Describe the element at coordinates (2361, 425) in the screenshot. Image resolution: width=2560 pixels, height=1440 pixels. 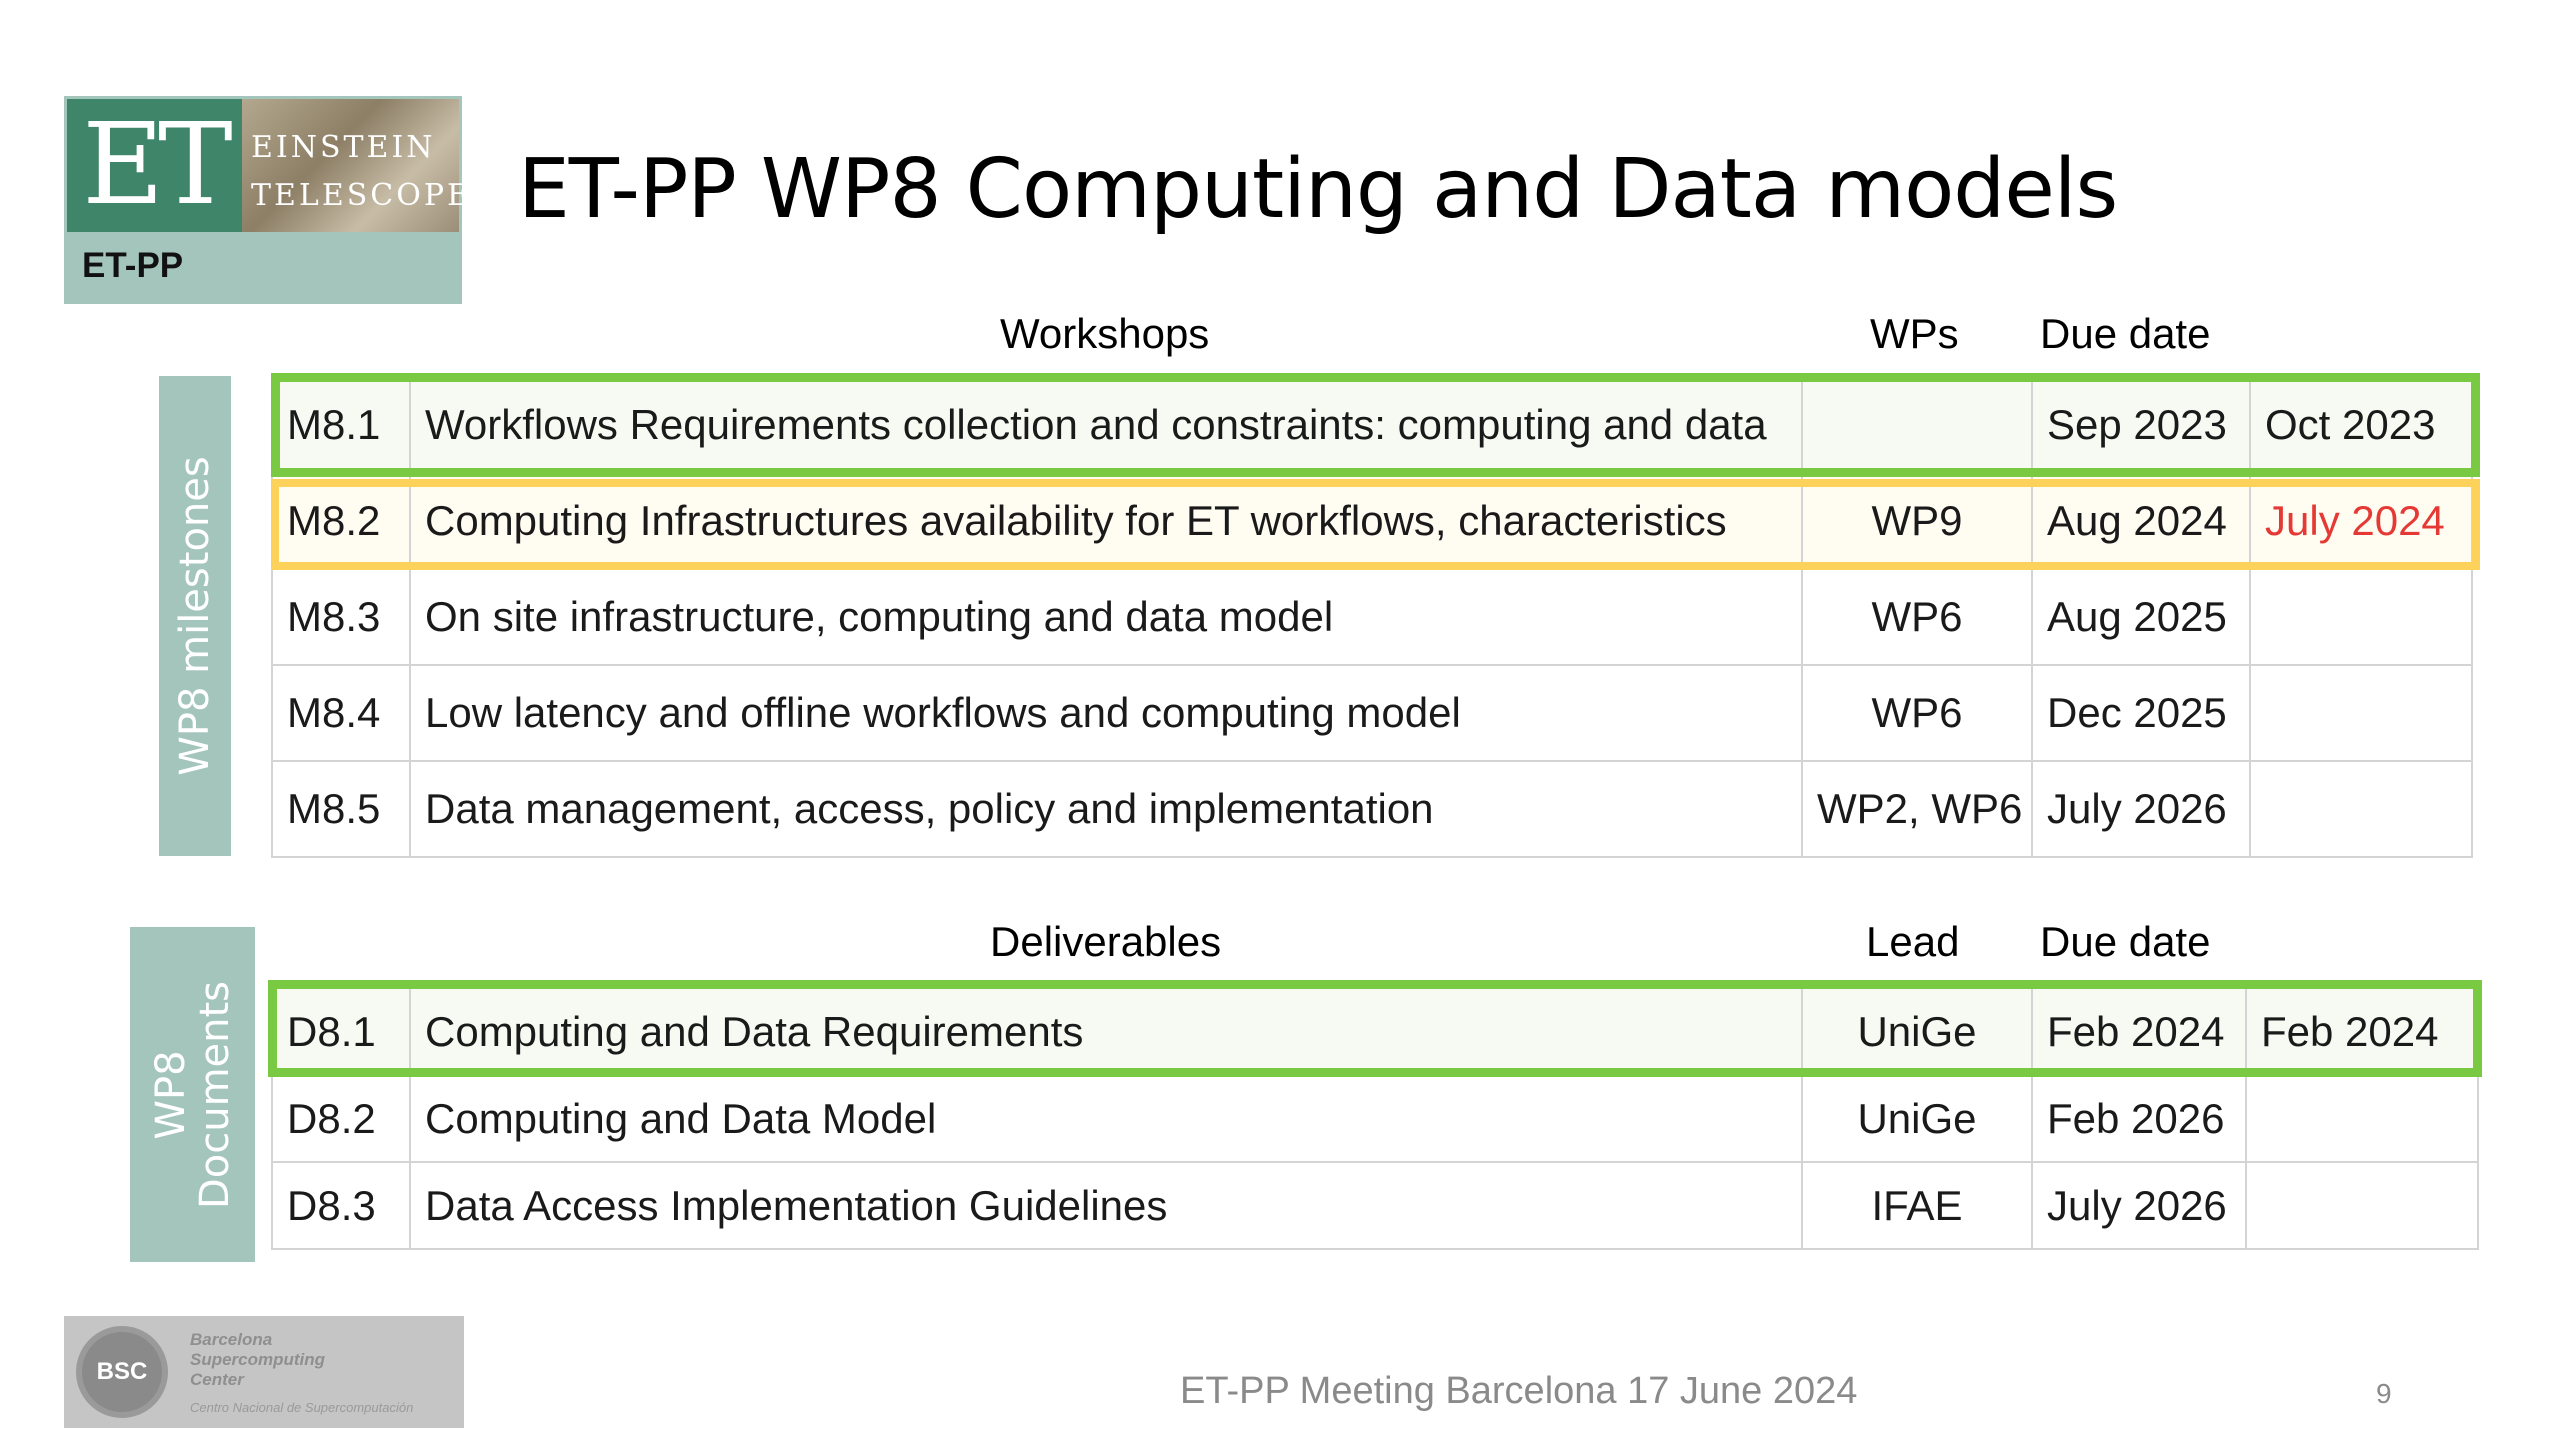
I see `milestone-actual-date: Oct 2023` at that location.